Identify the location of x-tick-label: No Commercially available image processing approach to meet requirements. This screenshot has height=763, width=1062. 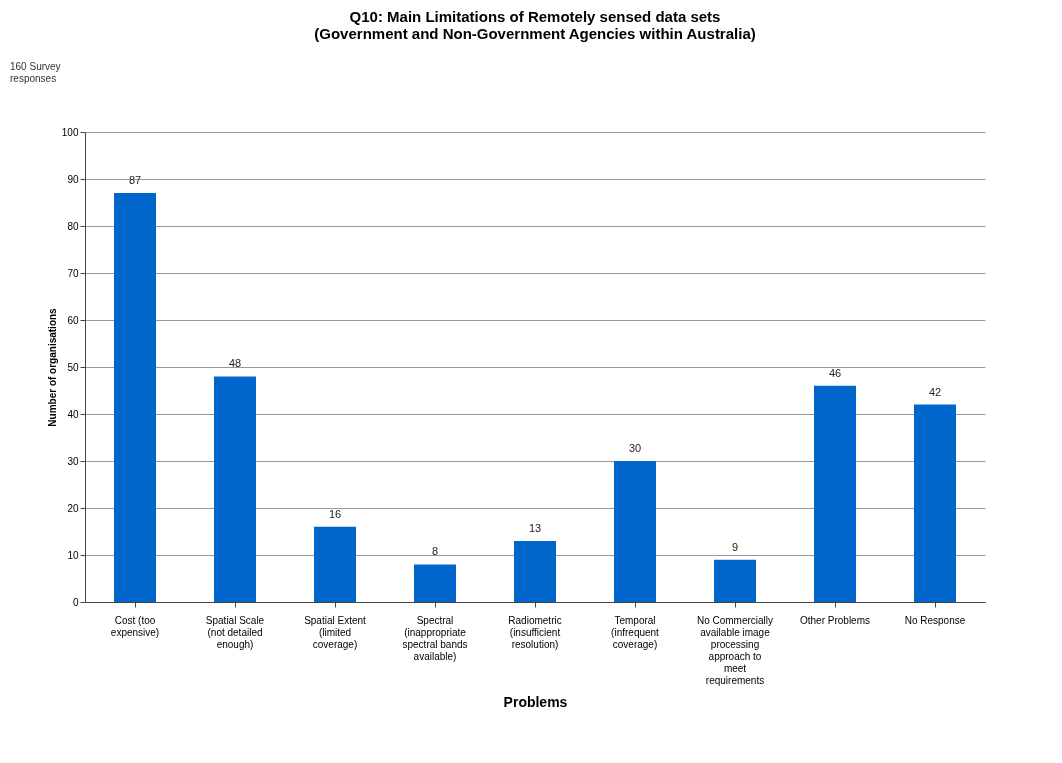
(735, 650).